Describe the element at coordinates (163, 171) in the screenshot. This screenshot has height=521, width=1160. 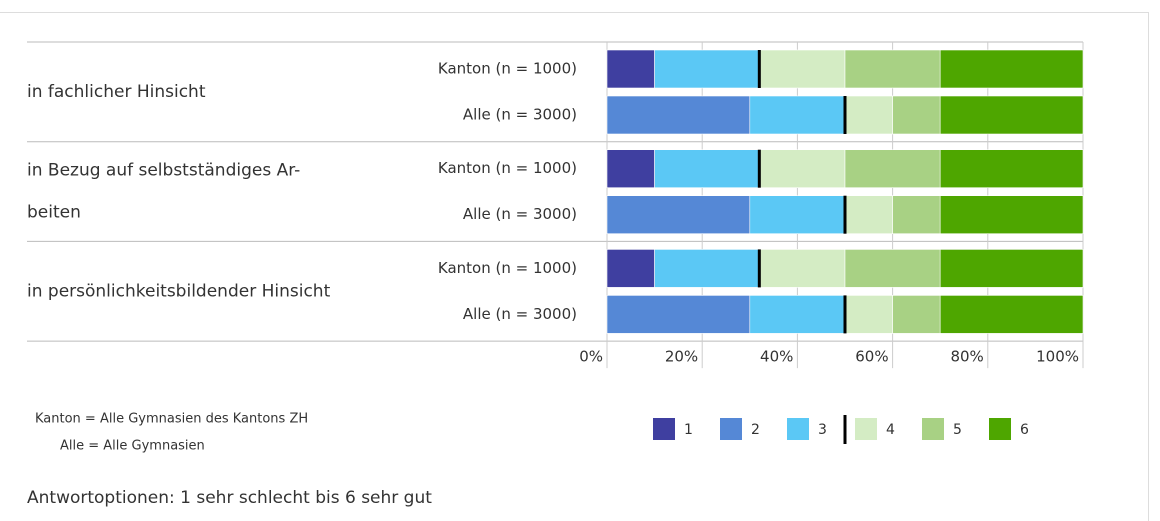
I see `group-label: in Bezug auf selbstständiges Ar-` at that location.